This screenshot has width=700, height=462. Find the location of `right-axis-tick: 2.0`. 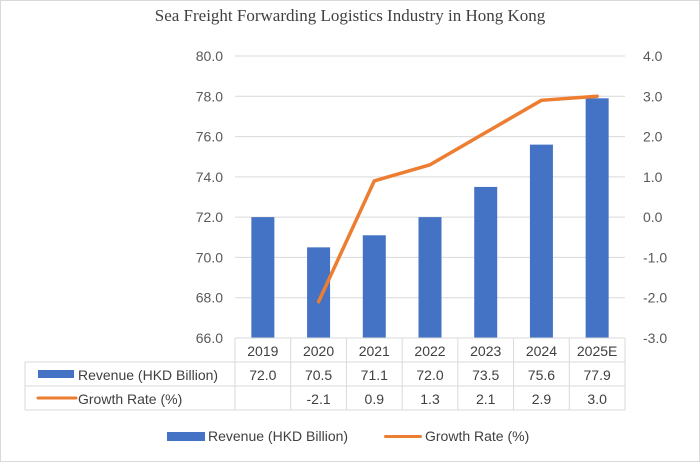

right-axis-tick: 2.0 is located at coordinates (653, 137).